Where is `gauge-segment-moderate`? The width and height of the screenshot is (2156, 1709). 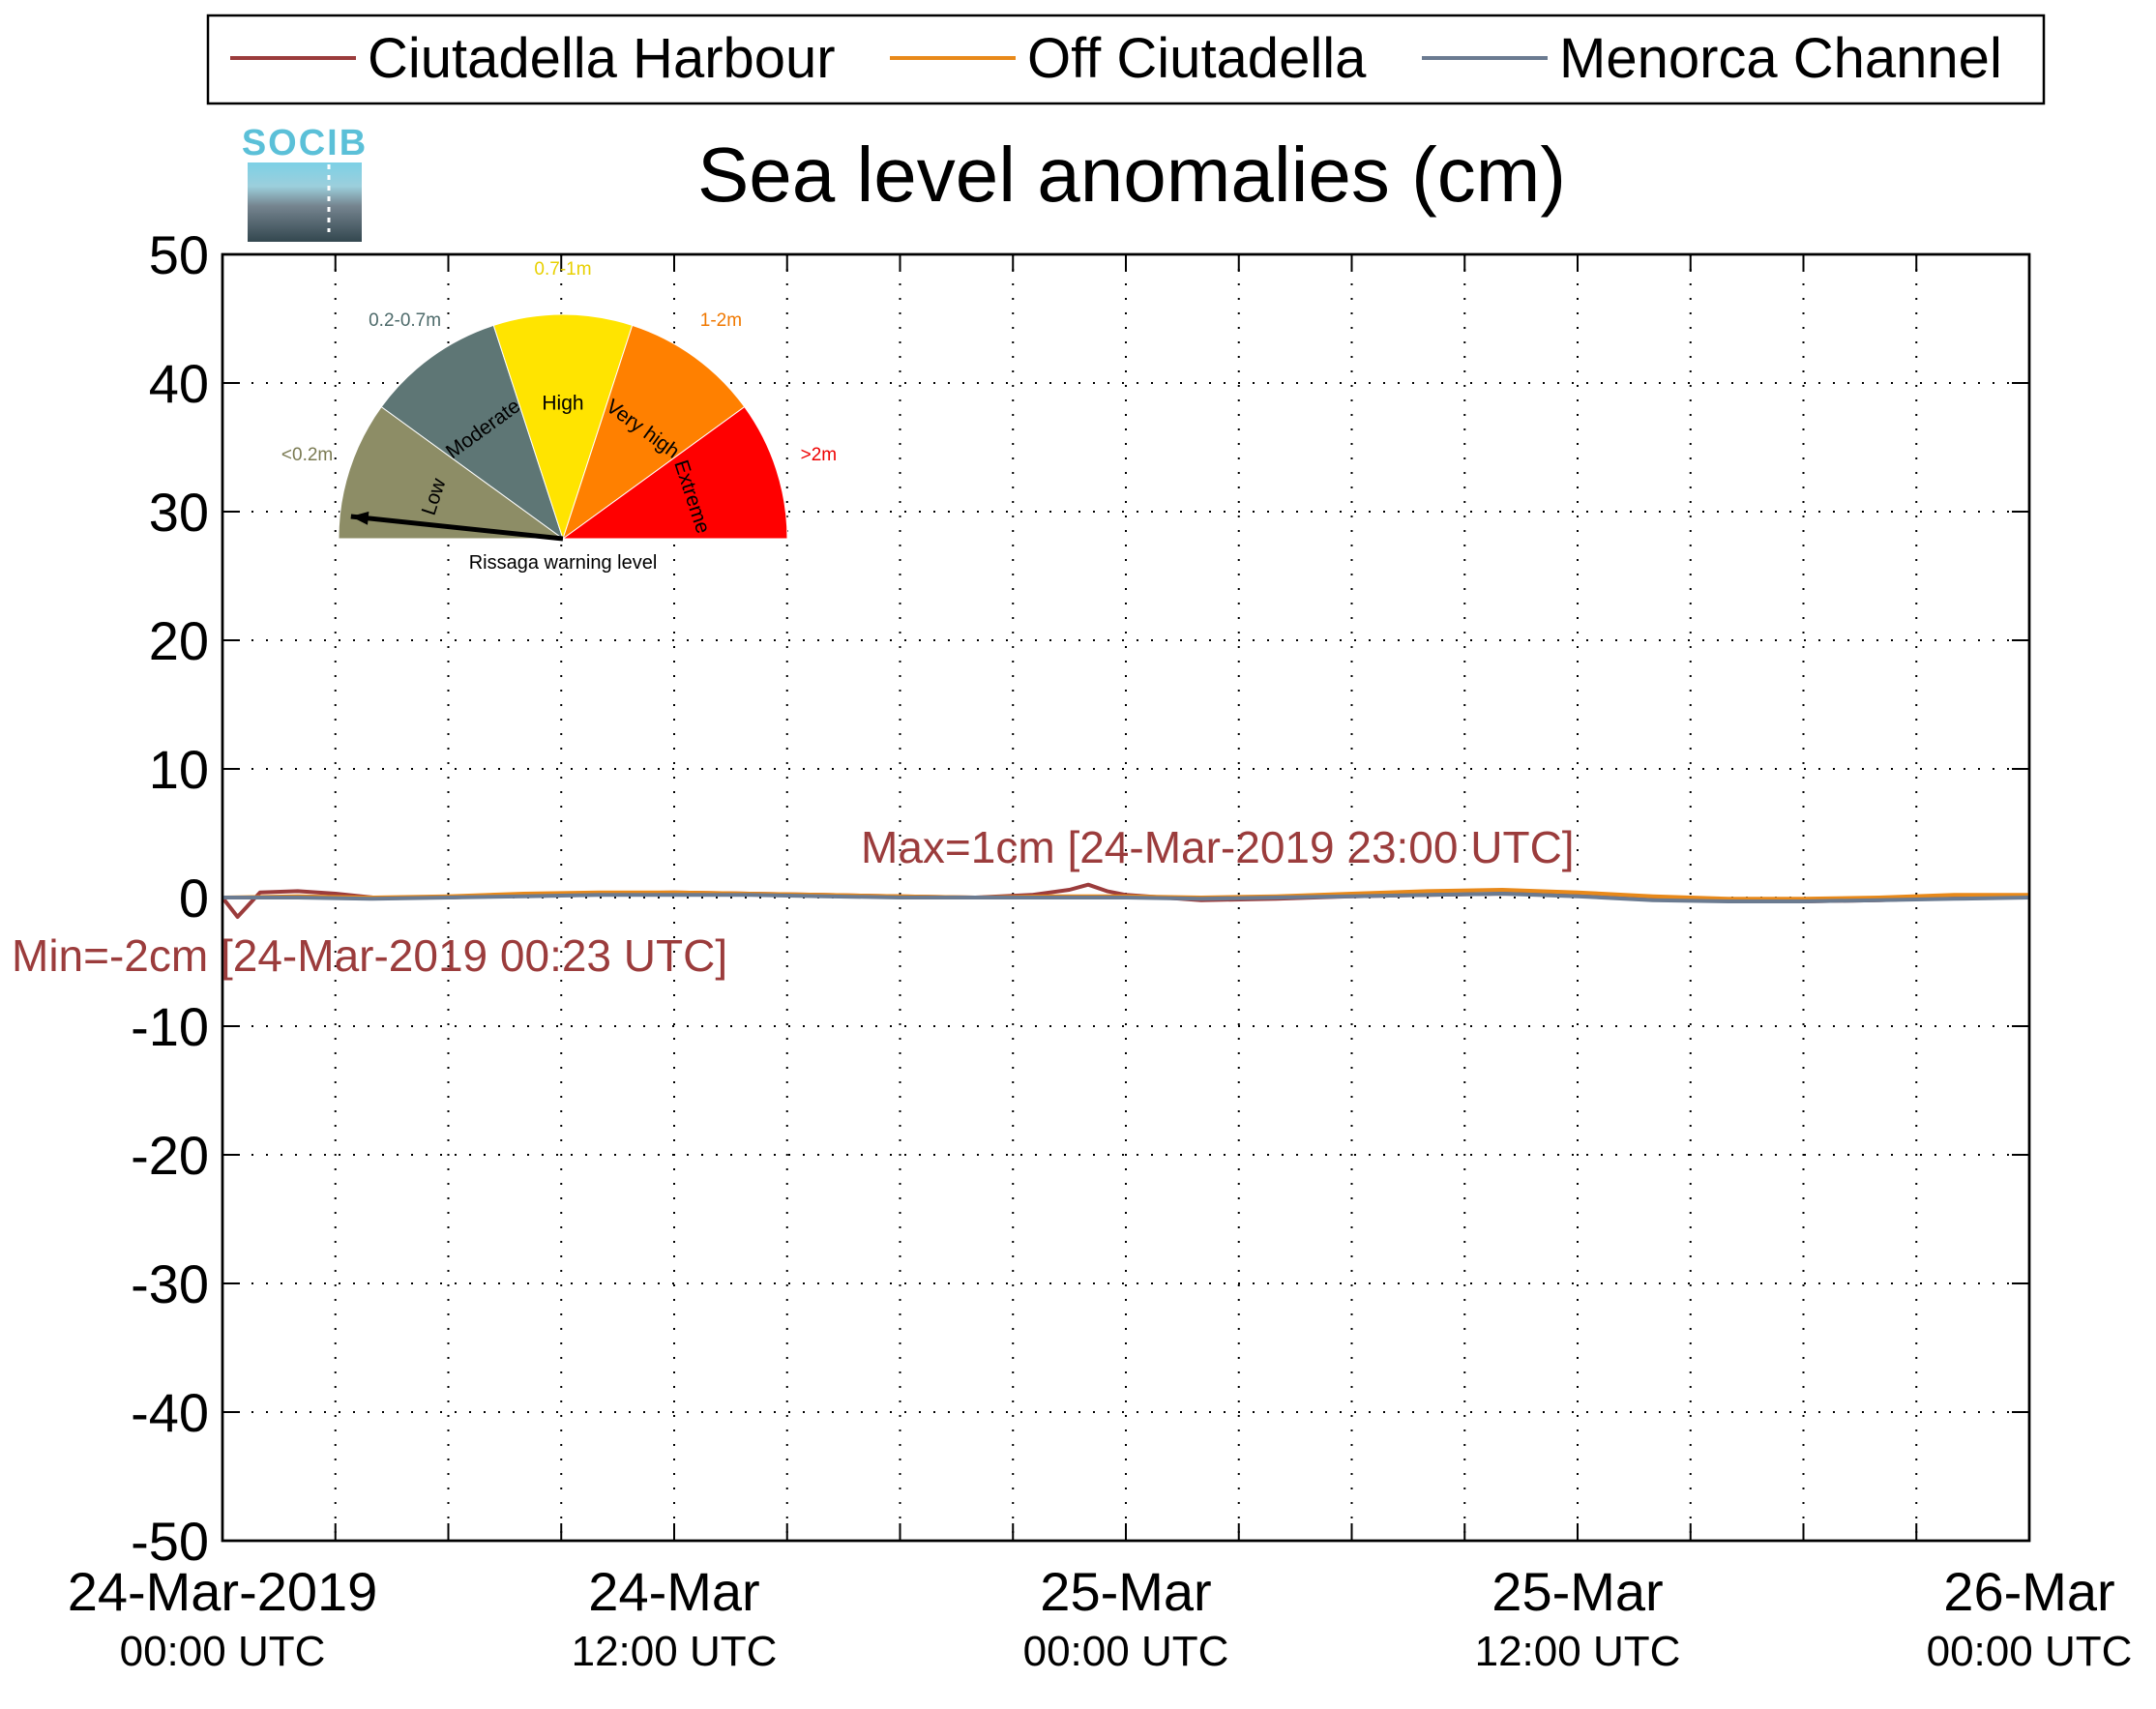
gauge-segment-moderate is located at coordinates (472, 432).